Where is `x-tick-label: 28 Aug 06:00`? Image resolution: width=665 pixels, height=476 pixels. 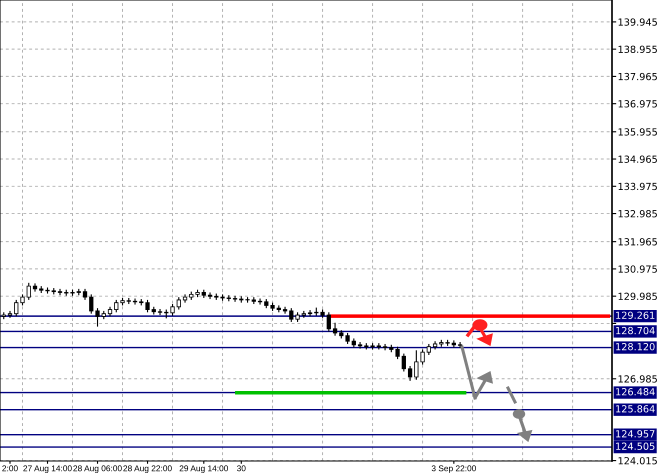
x-tick-label: 28 Aug 06:00 is located at coordinates (97, 469).